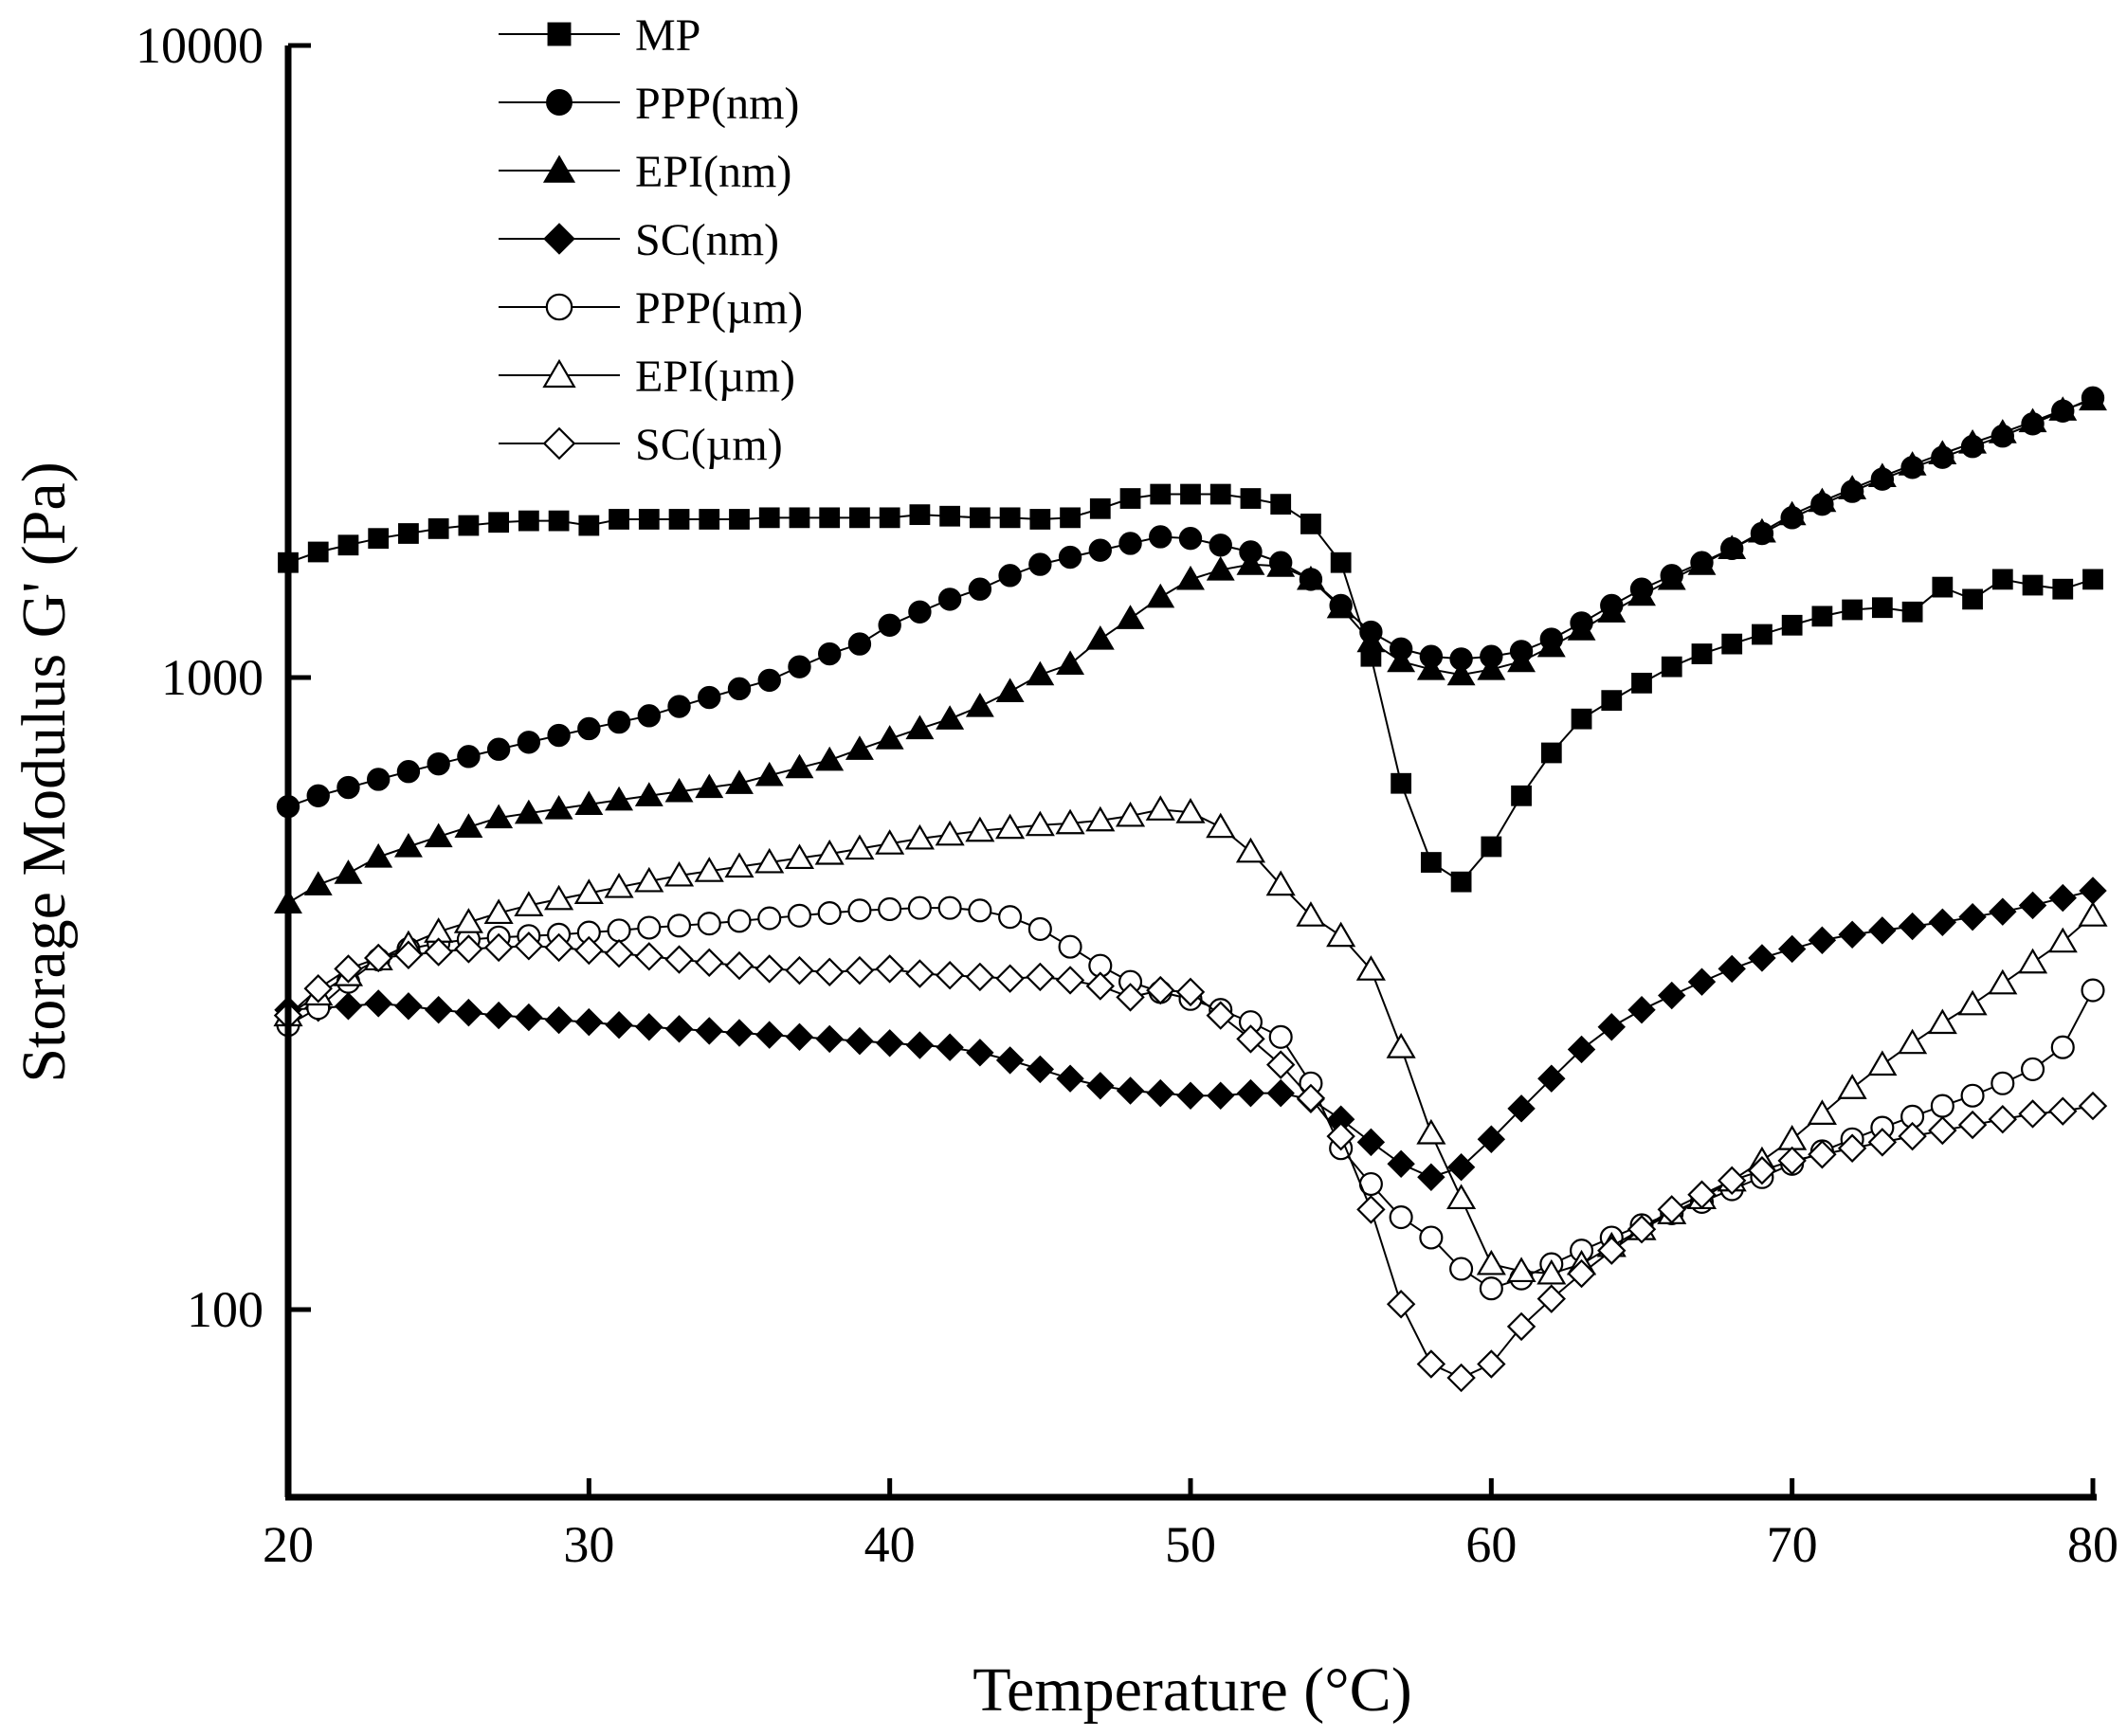 This screenshot has height=1736, width=2127. Describe the element at coordinates (1190, 1525) in the screenshot. I see `x-ticks: 20 30 40 50 60 70 80` at that location.